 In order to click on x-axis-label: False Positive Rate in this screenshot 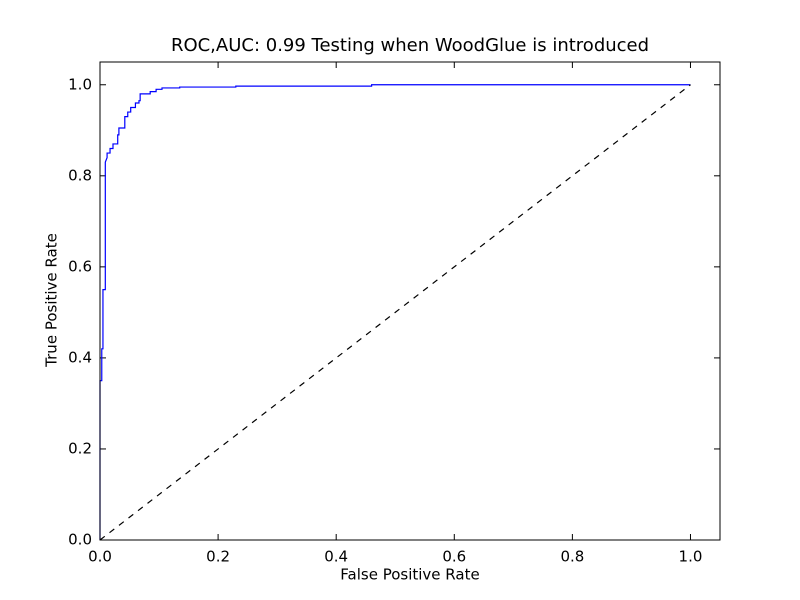, I will do `click(409, 575)`.